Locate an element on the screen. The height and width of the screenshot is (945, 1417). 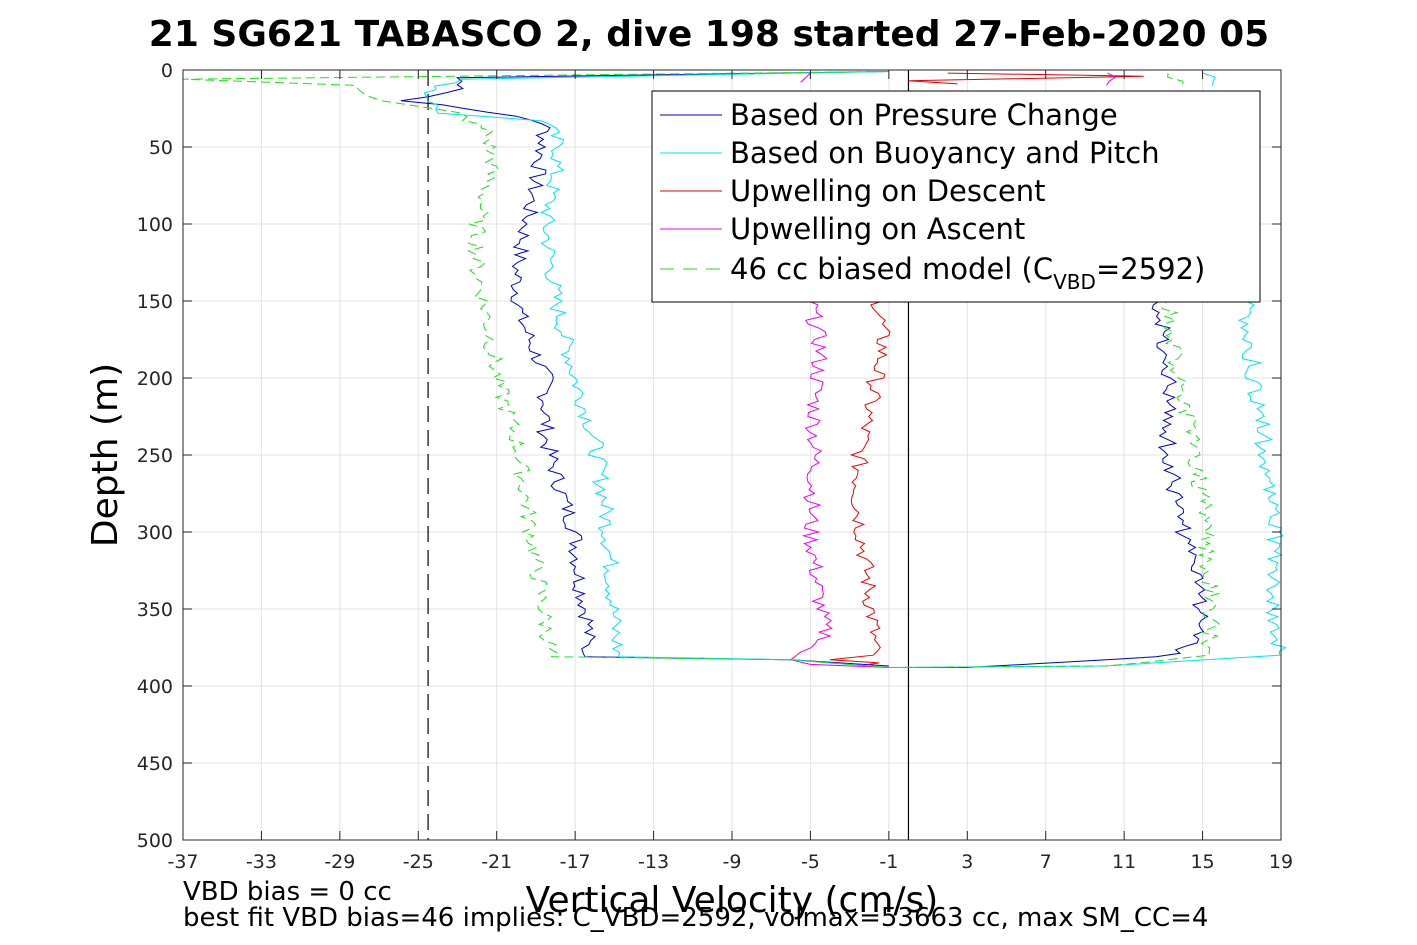
y-tick-label: 0 is located at coordinates (167, 71).